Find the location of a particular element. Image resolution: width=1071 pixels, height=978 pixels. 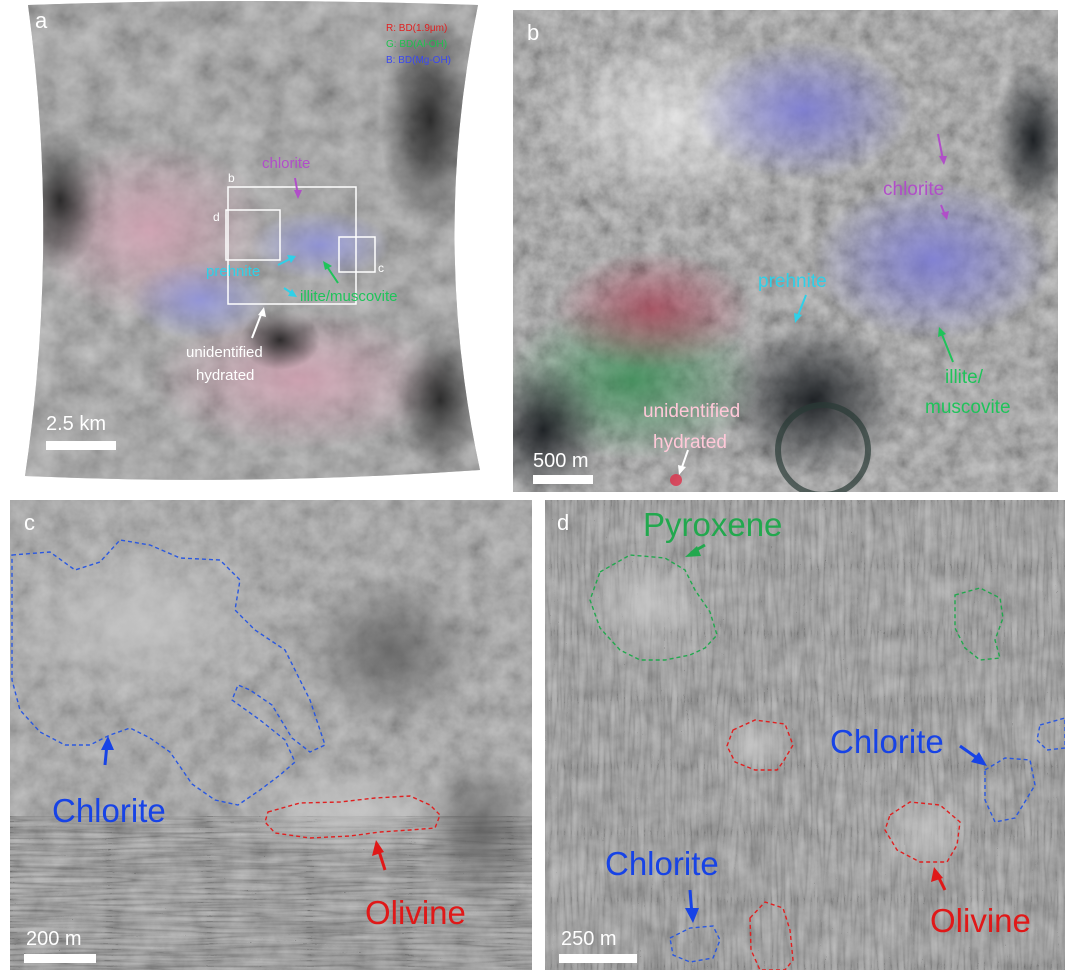

label-unidentified-a-1: unidentified is located at coordinates (224, 352).